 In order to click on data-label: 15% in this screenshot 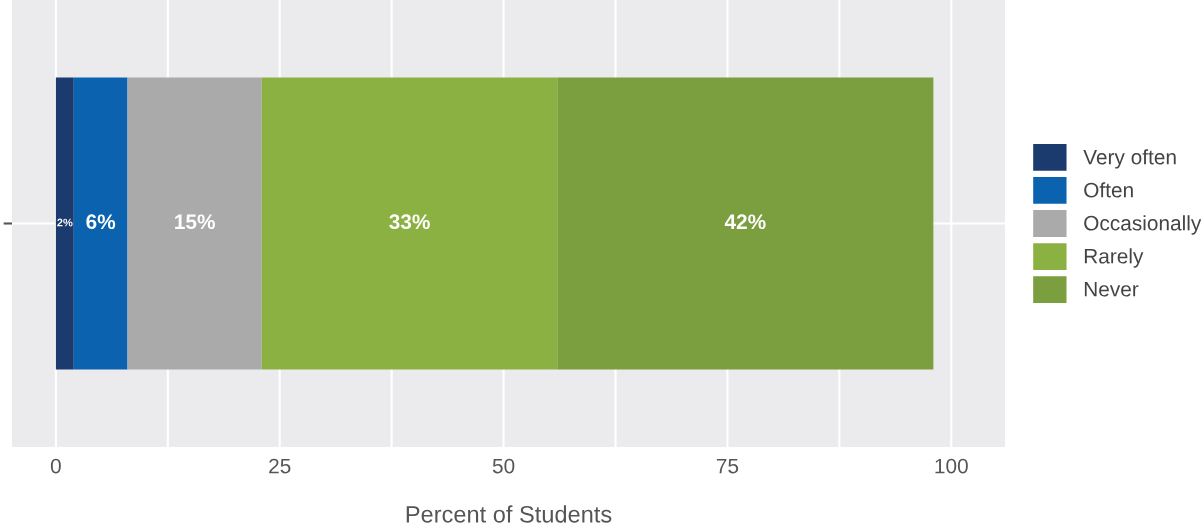, I will do `click(195, 222)`.